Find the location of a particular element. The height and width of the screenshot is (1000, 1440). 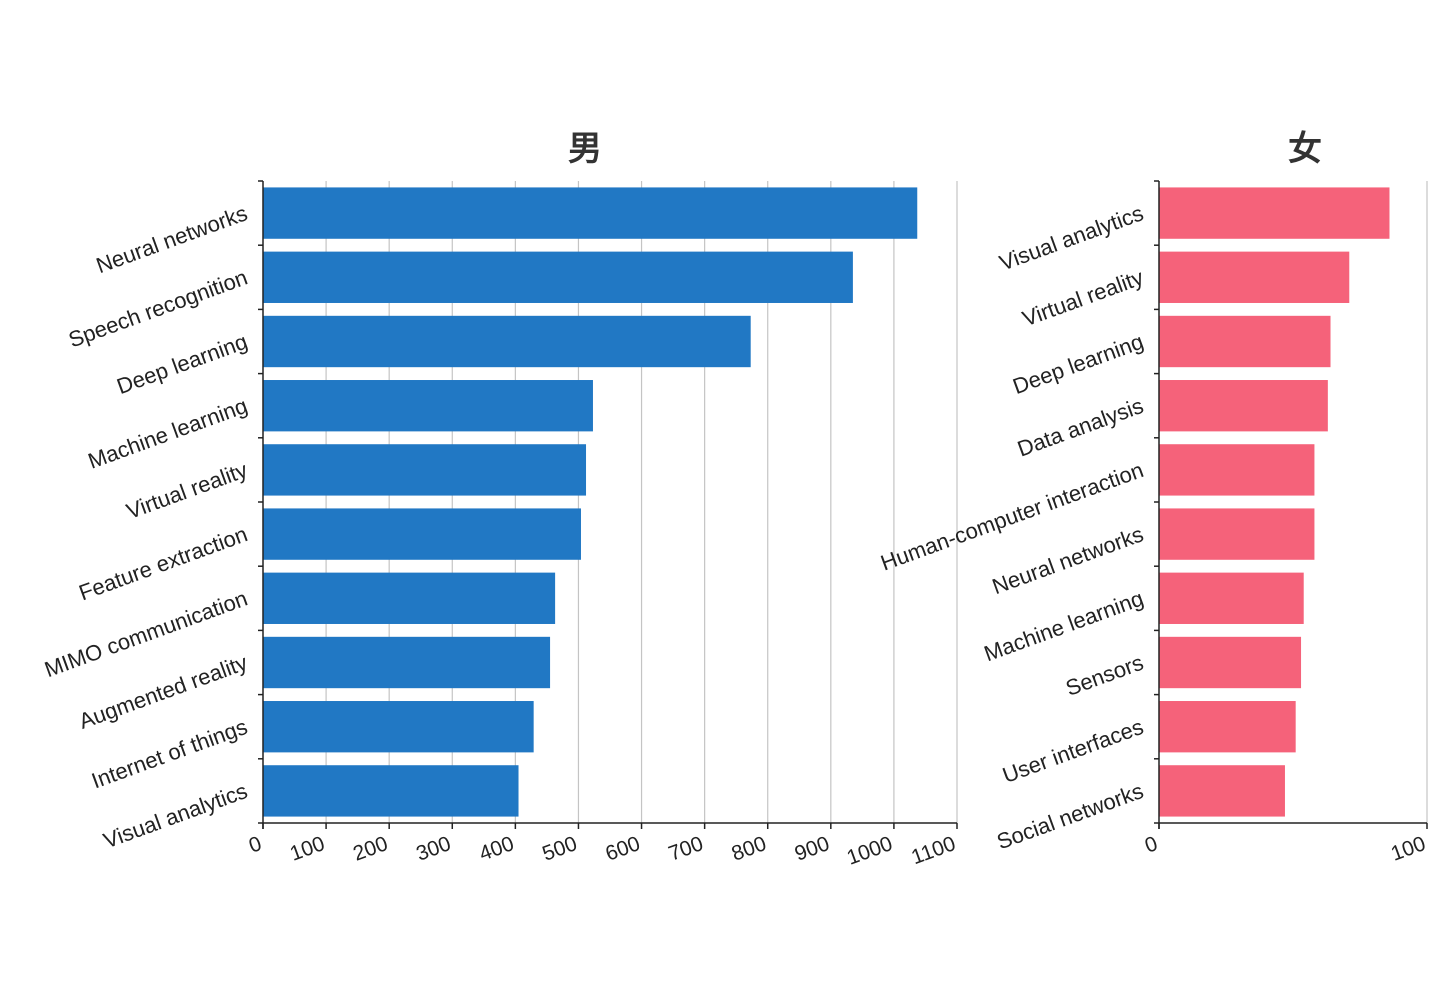

x-tick-label-female: 0 is located at coordinates (1151, 845).